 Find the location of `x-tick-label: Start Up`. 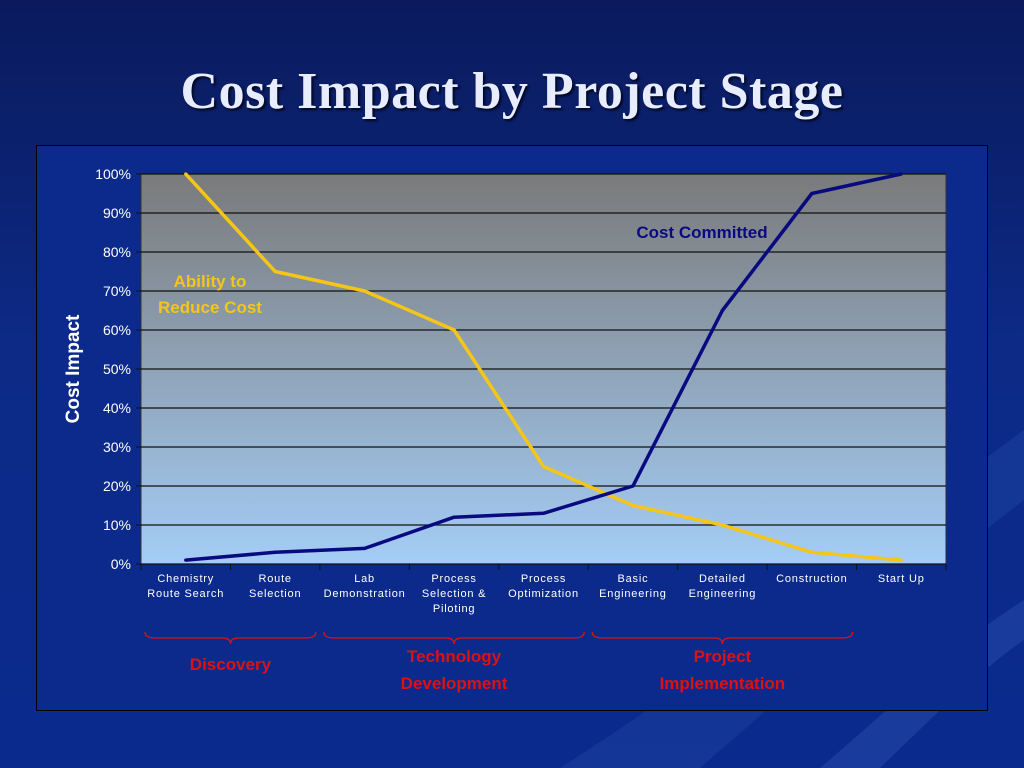

x-tick-label: Start Up is located at coordinates (901, 579).